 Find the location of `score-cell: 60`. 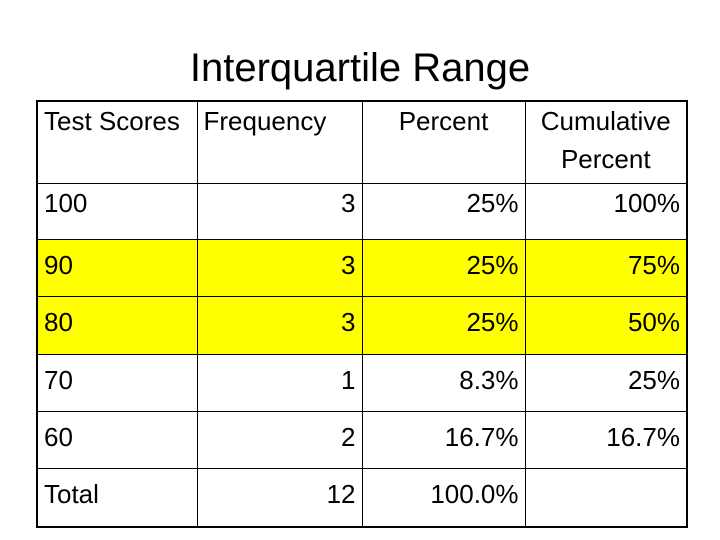

score-cell: 60 is located at coordinates (117, 440).